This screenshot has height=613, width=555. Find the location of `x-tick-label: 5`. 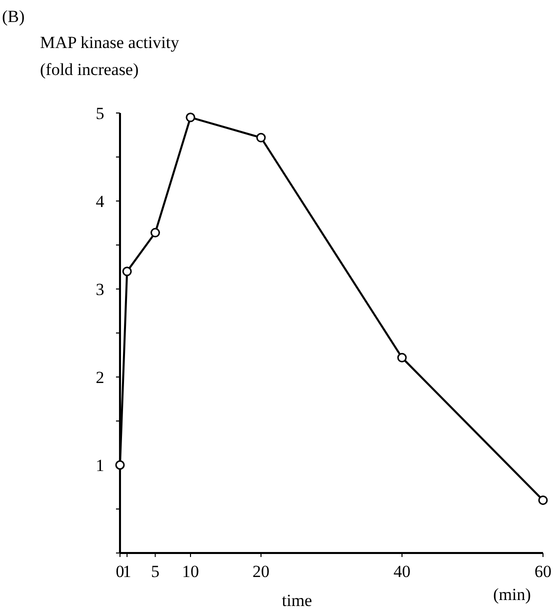

x-tick-label: 5 is located at coordinates (155, 571).